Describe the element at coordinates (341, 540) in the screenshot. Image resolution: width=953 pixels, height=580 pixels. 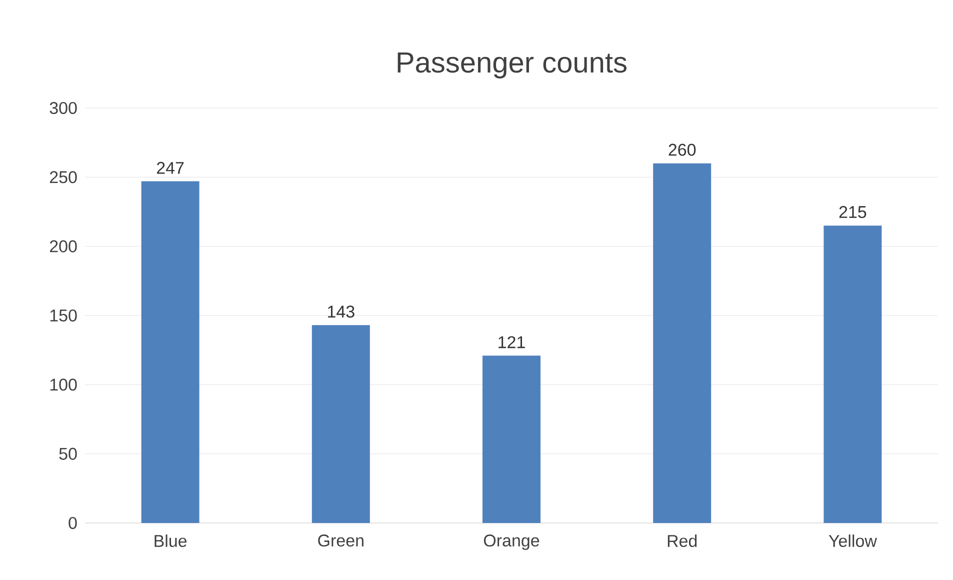
I see `x-tick-label: Green` at that location.